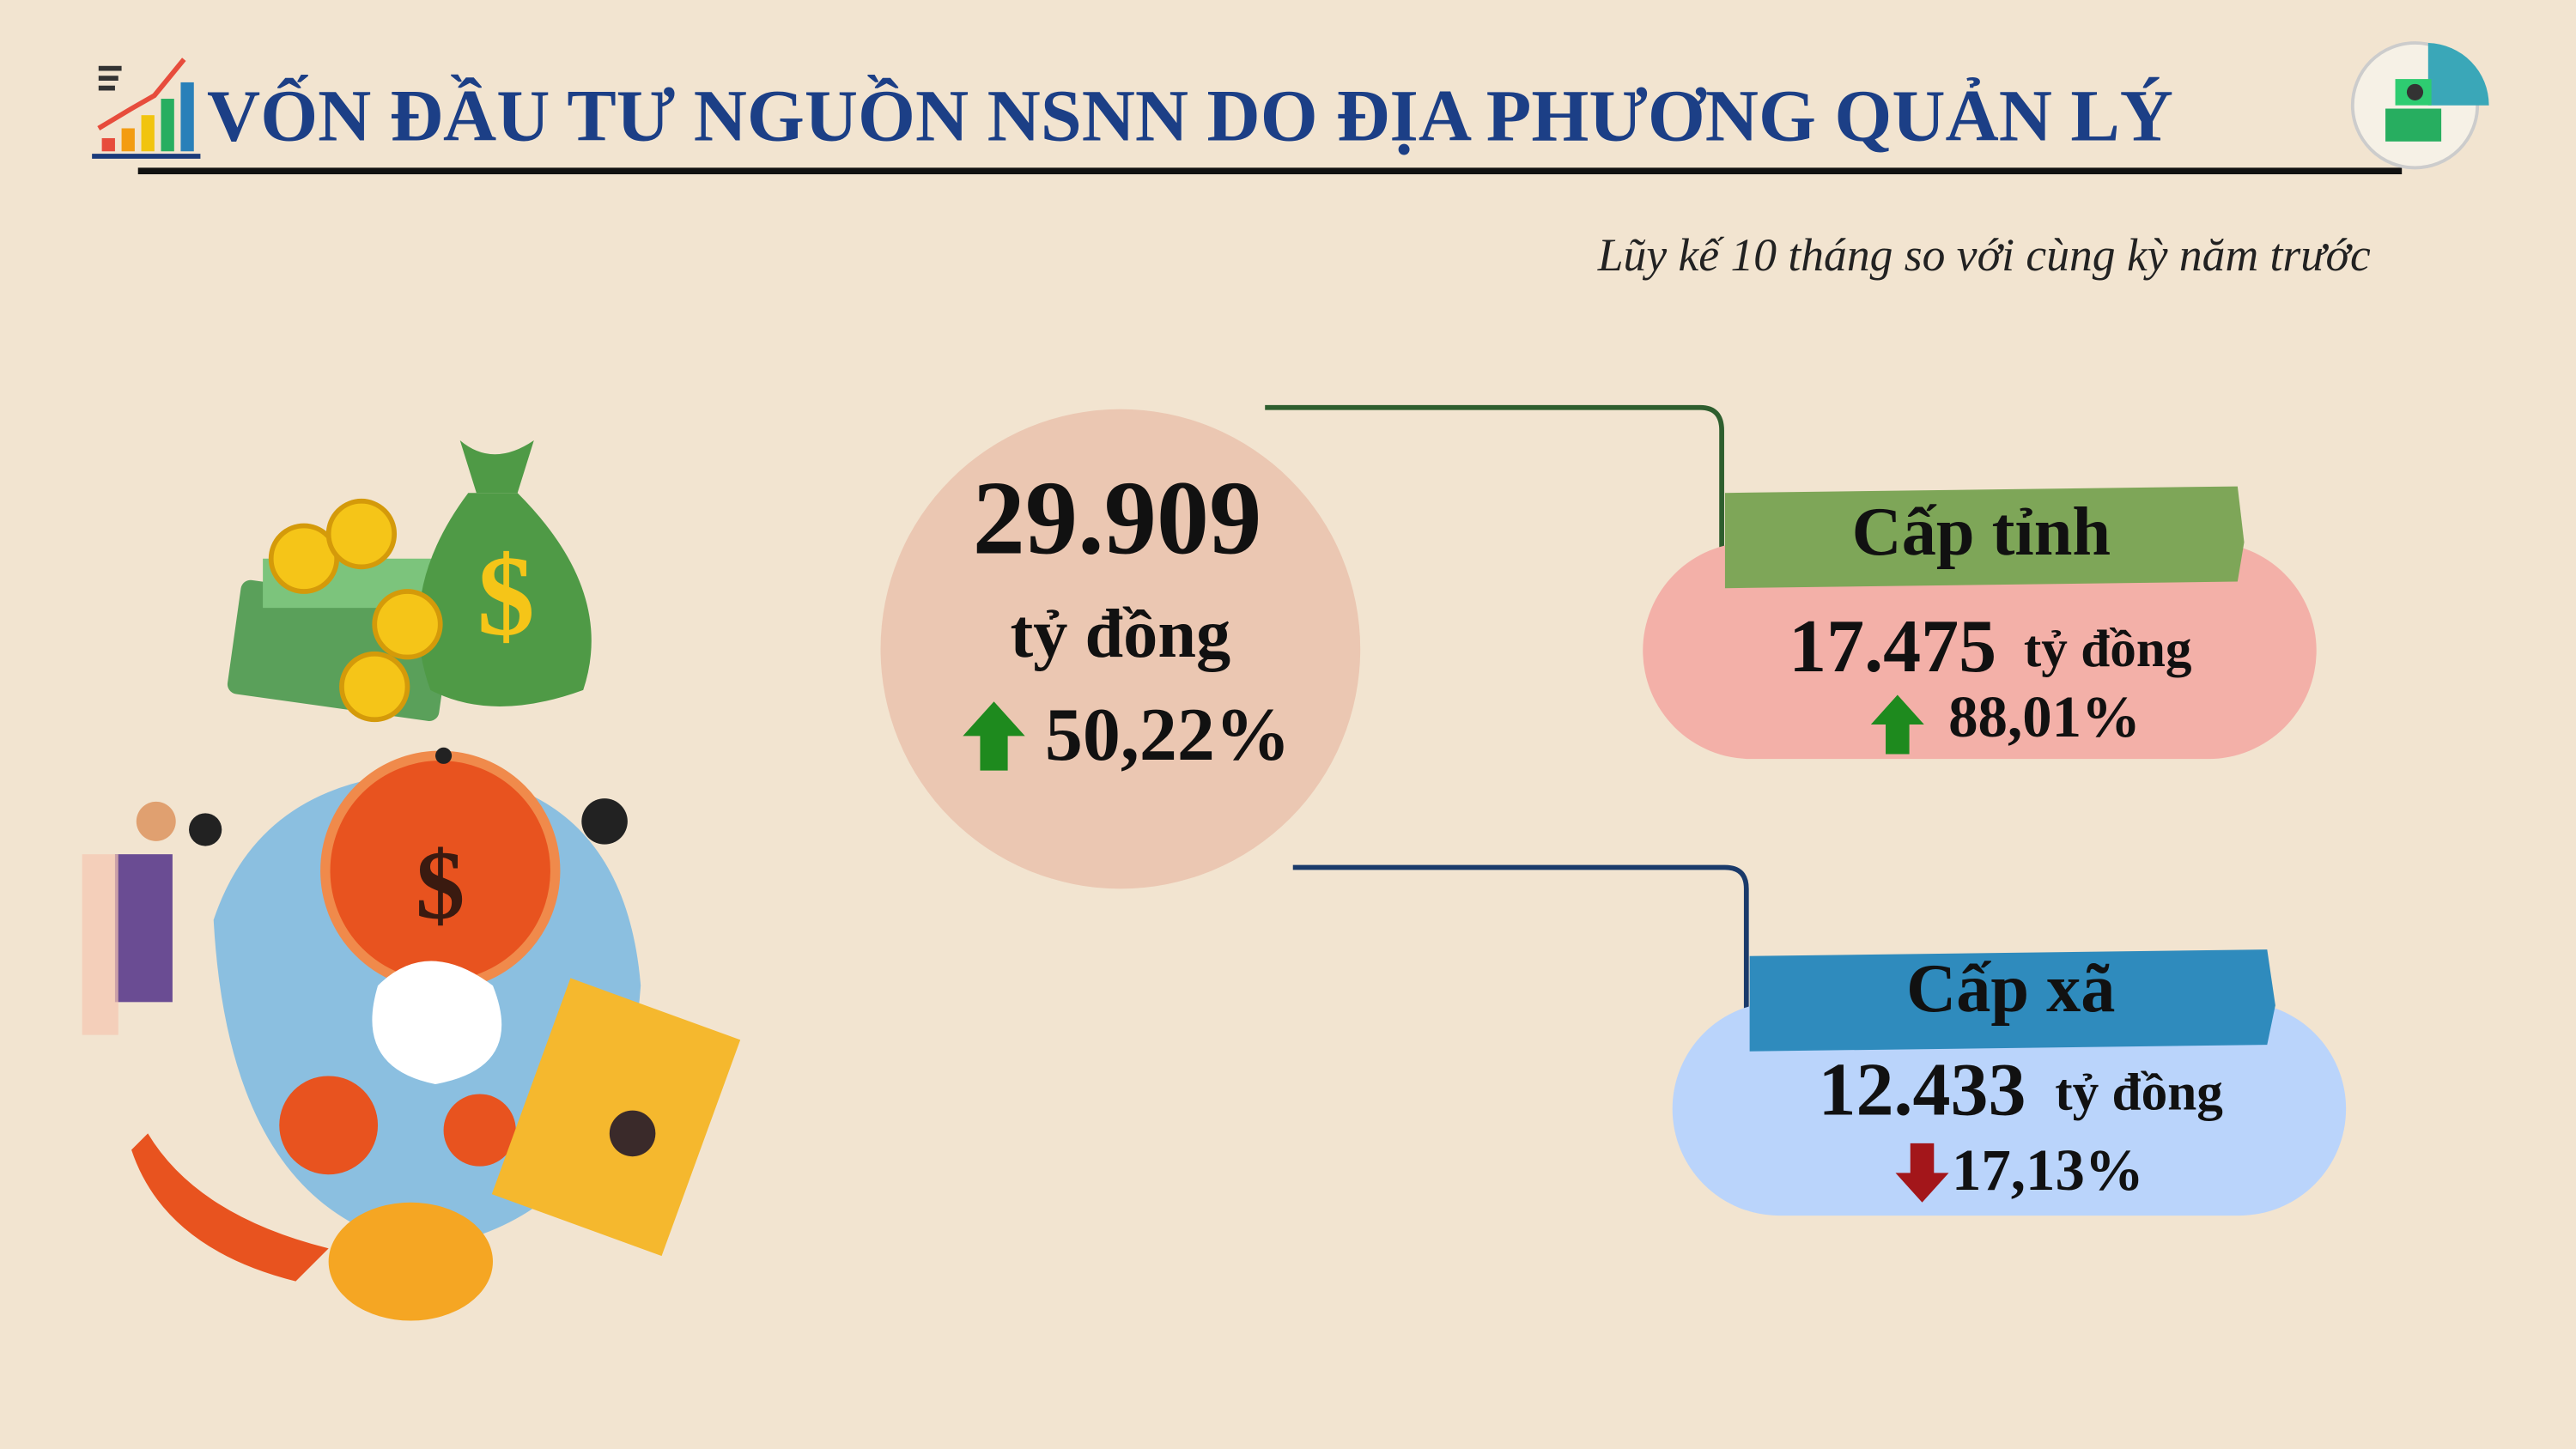  Describe the element at coordinates (409, 581) in the screenshot. I see `money-illustration: $` at that location.